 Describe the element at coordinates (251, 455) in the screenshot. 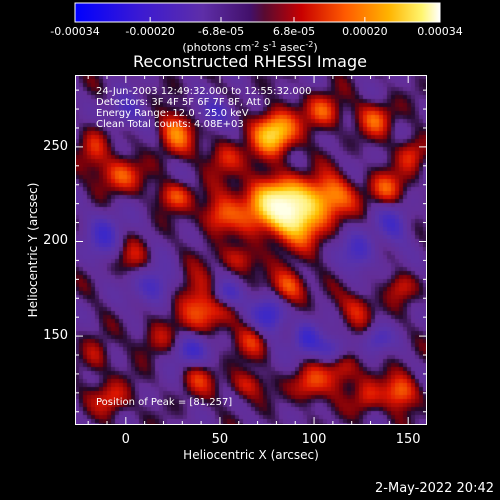

I see `x-axis-label: Heliocentric X (arcsec)` at that location.